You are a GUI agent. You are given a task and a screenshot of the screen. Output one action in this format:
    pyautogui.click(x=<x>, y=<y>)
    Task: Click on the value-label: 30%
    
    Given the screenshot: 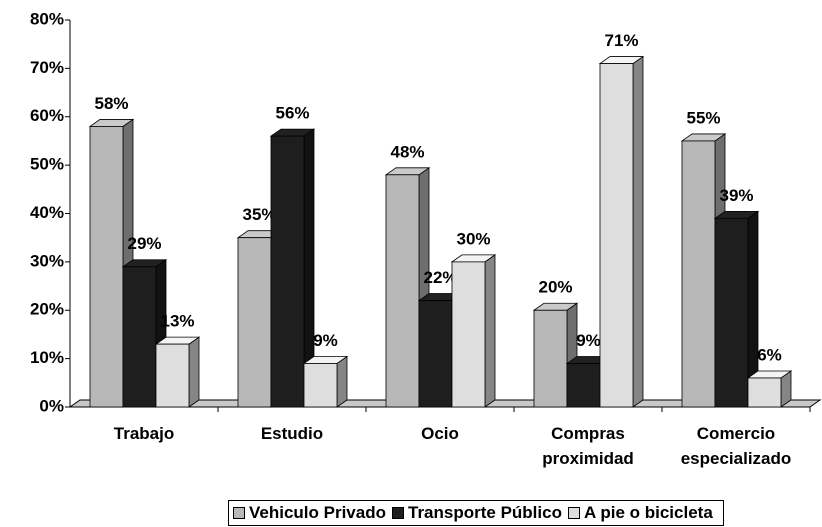 What is the action you would take?
    pyautogui.click(x=473, y=238)
    